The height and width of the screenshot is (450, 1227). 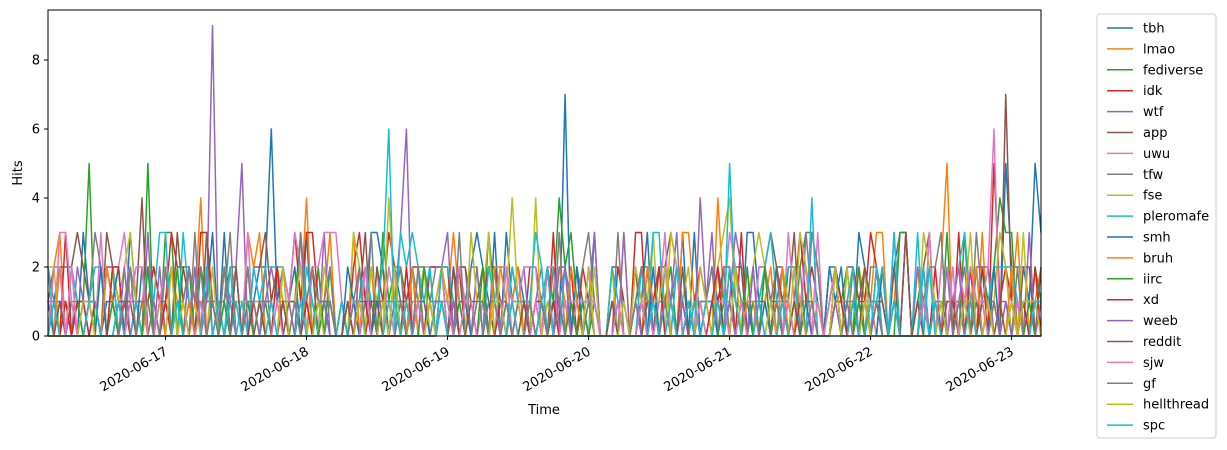 What do you see at coordinates (1153, 112) in the screenshot?
I see `legend-label-wtf: wtf` at bounding box center [1153, 112].